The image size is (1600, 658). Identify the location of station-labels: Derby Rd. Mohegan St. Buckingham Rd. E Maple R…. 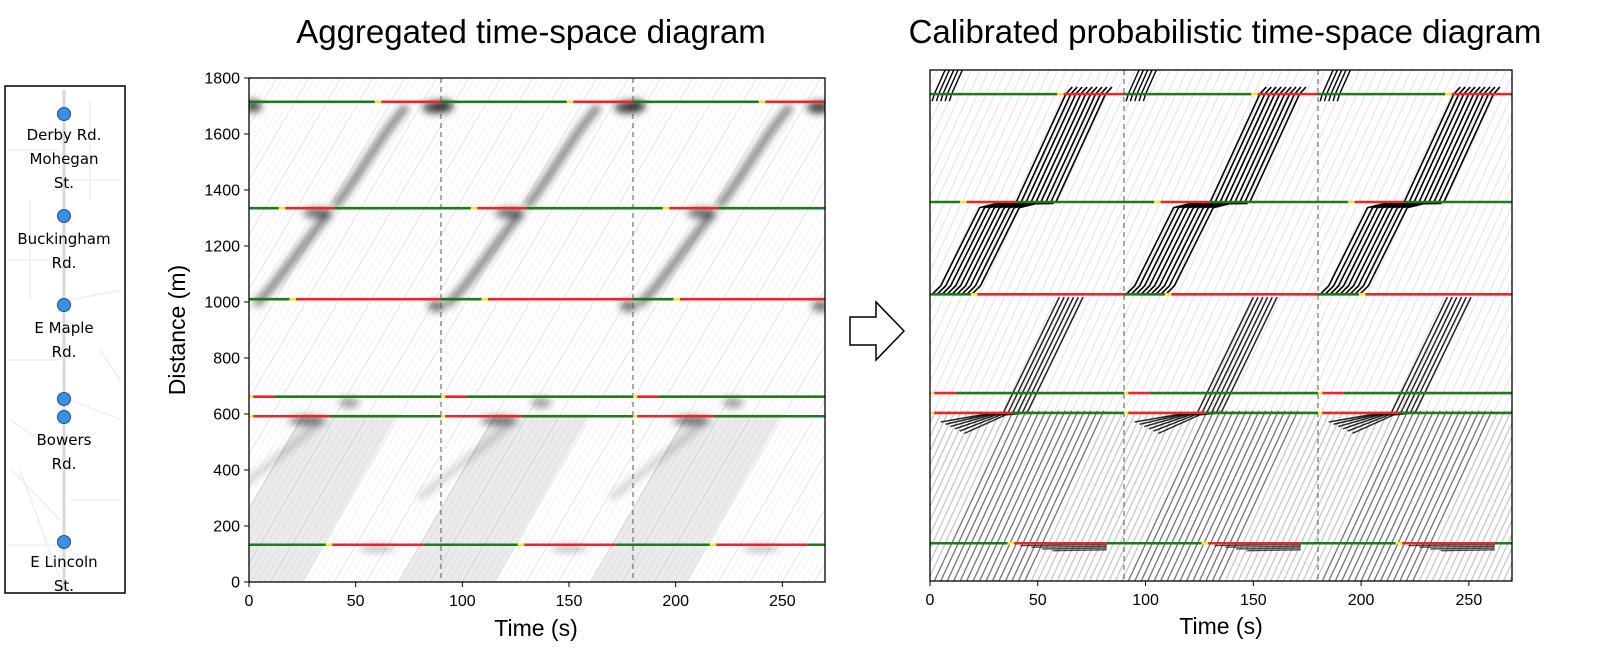
(63, 360).